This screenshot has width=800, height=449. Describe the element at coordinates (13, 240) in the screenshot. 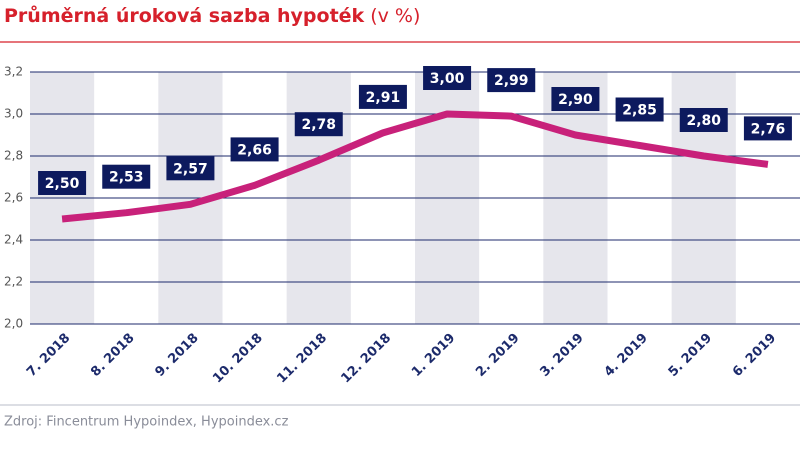

I see `y-tick-label: 2,4` at that location.